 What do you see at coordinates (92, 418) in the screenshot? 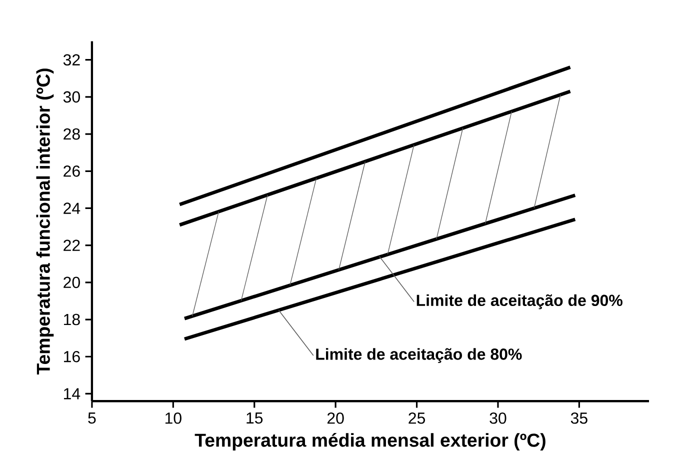
I see `x-tick-label: 5` at bounding box center [92, 418].